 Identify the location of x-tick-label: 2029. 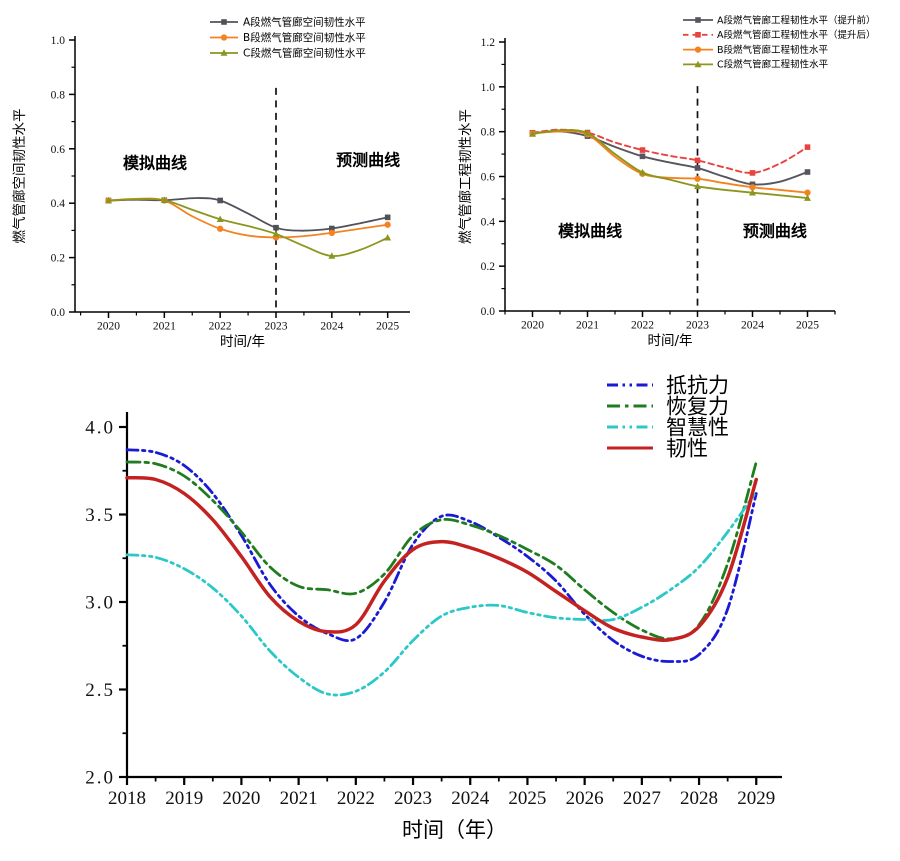
(756, 798).